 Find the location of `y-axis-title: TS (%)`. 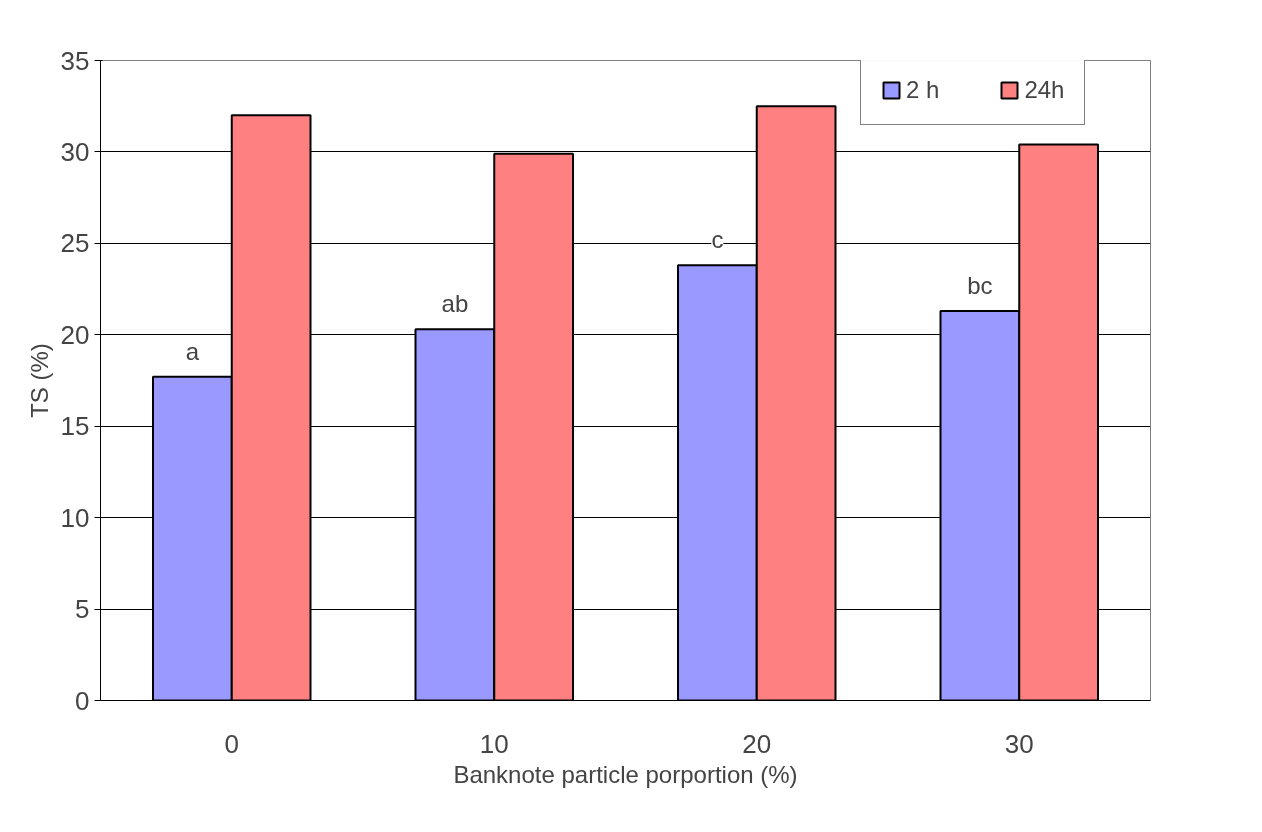

y-axis-title: TS (%) is located at coordinates (39, 380).